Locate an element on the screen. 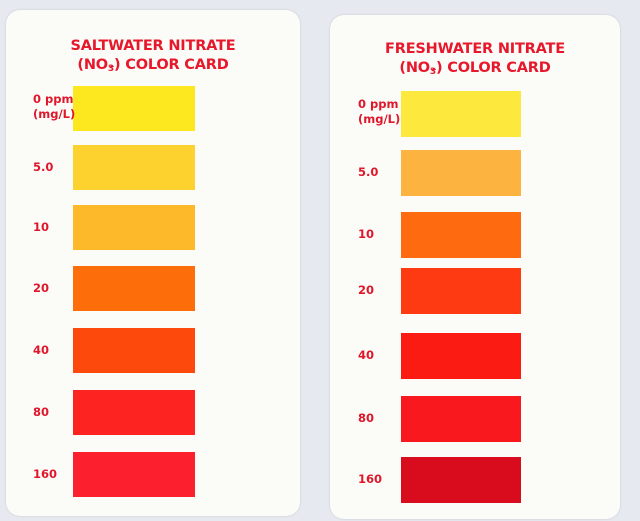 This screenshot has height=521, width=640. card-title: SALTWATER NITRATE (NO3) COLOR CARD is located at coordinates (153, 58).